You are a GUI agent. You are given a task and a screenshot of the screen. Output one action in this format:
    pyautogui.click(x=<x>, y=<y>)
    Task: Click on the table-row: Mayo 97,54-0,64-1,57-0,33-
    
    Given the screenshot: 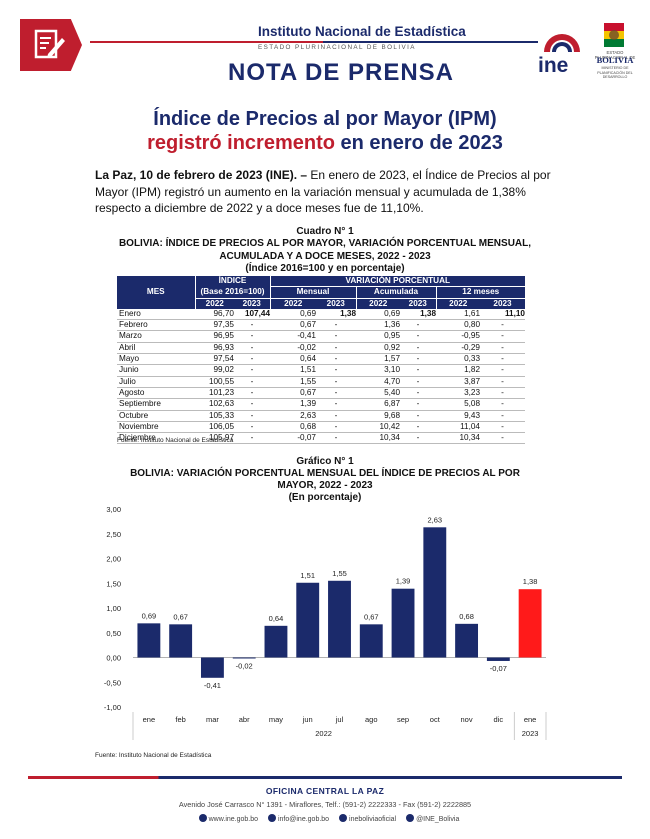 What is the action you would take?
    pyautogui.click(x=321, y=359)
    